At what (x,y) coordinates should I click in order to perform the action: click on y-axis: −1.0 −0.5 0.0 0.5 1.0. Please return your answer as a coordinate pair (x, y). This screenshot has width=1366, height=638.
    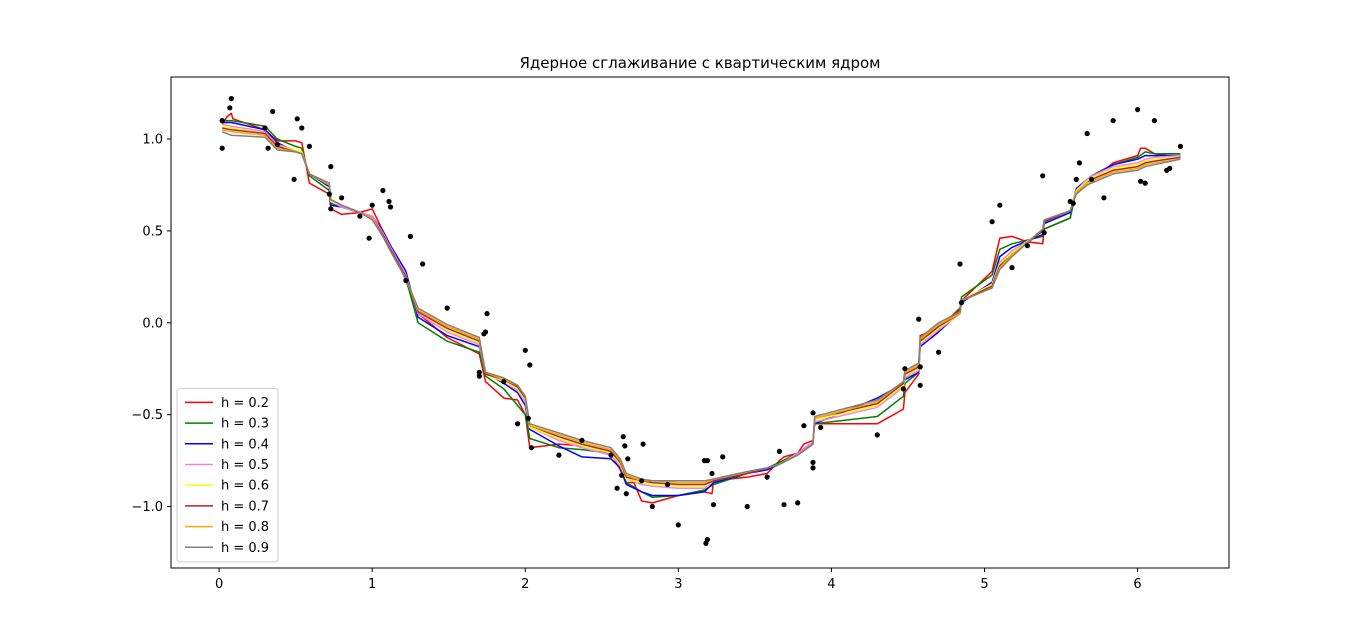
    Looking at the image, I should click on (151, 324).